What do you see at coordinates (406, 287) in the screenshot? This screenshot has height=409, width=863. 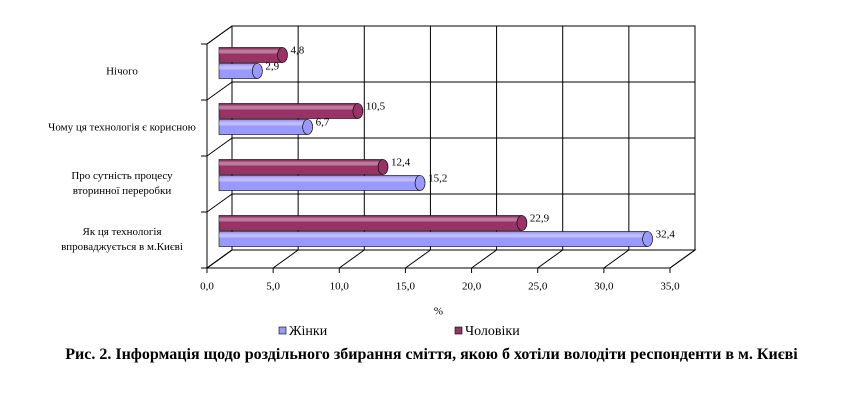 I see `x-tick-label: 15,0` at bounding box center [406, 287].